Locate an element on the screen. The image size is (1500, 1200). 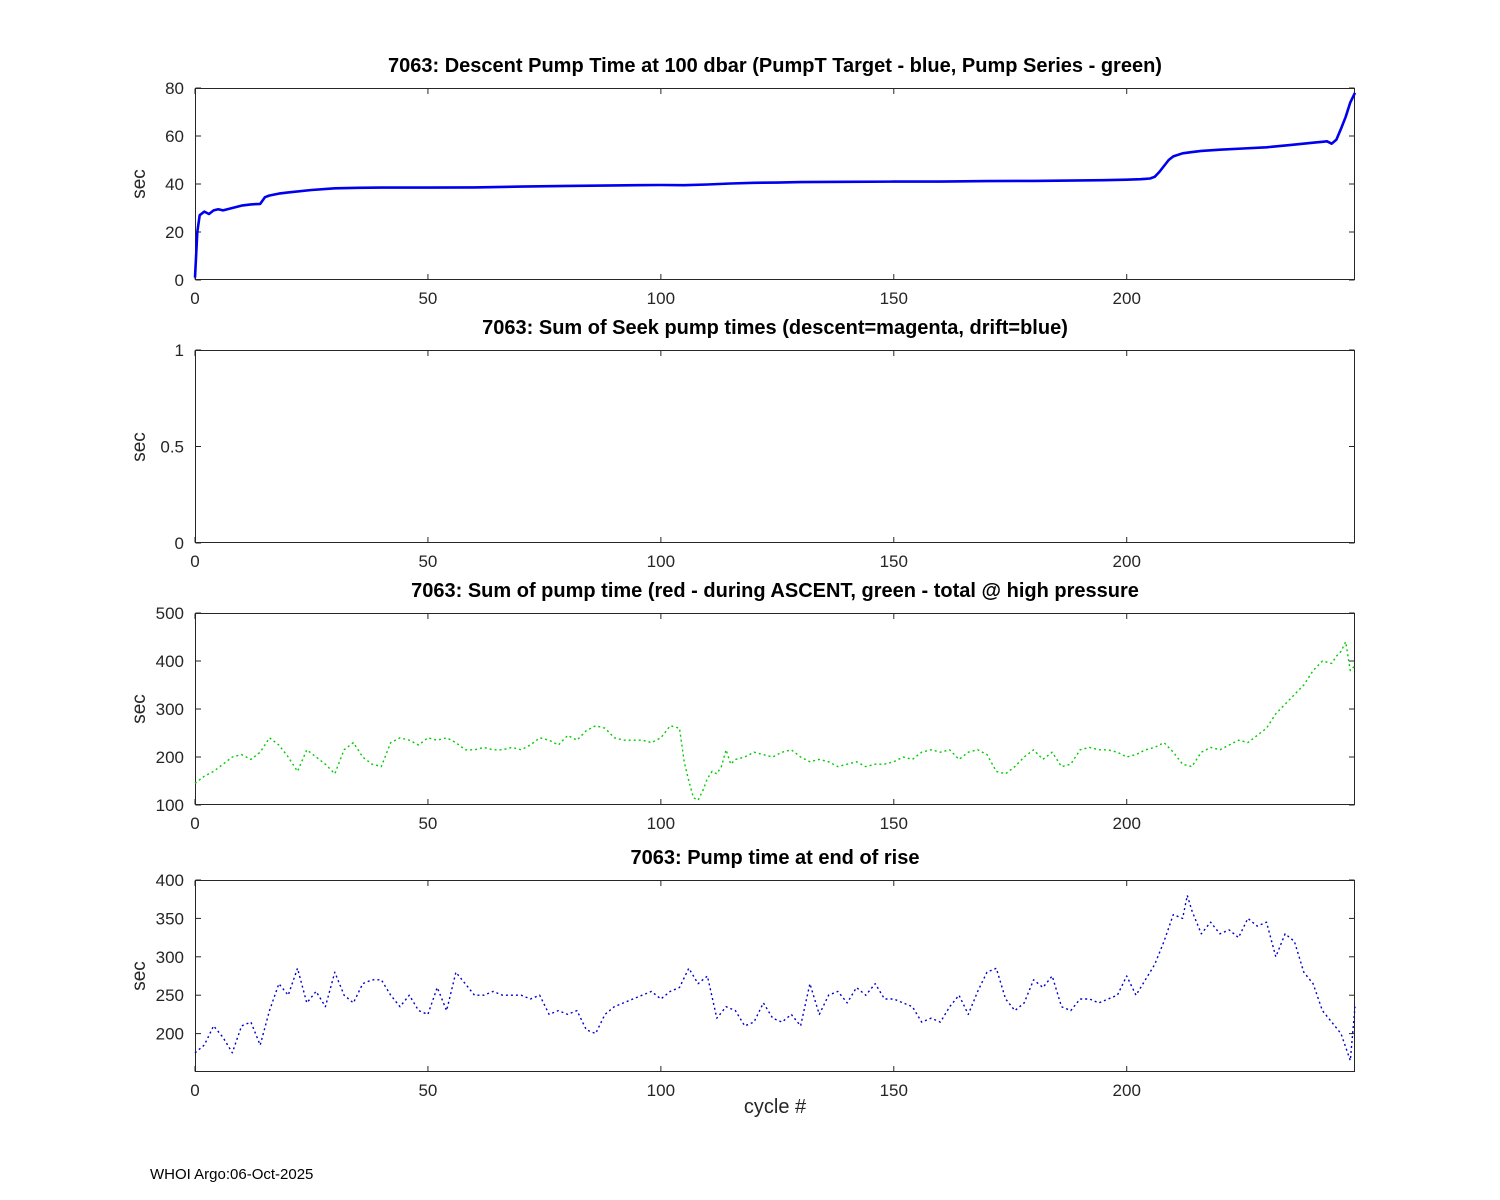
plot4-ylabel: sec is located at coordinates (139, 976).